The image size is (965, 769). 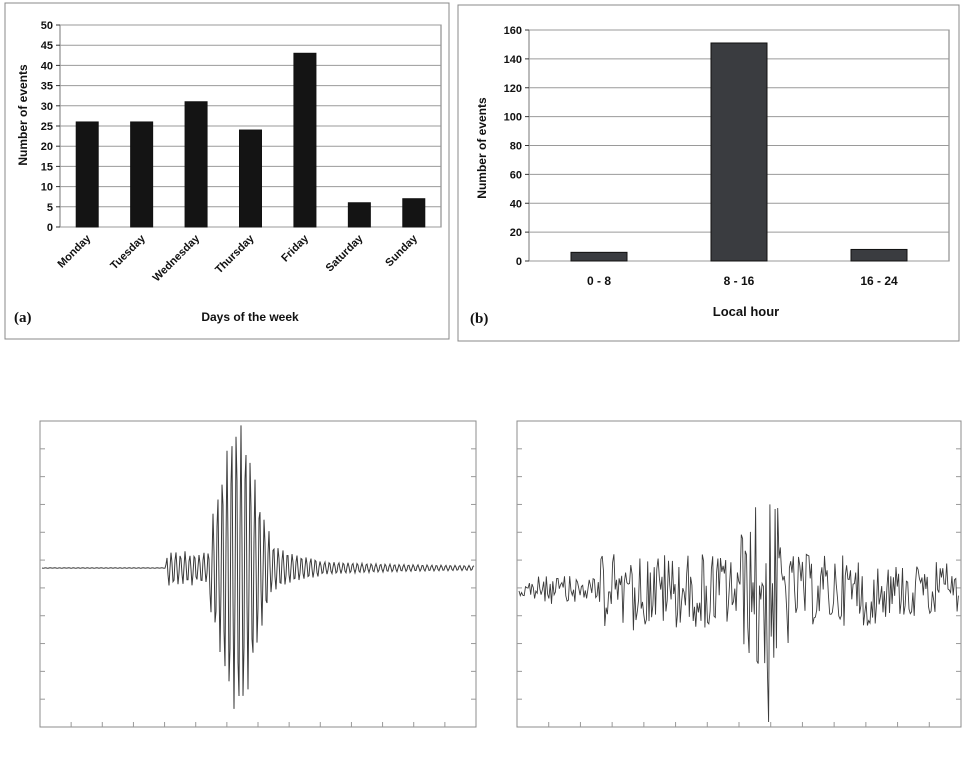 What do you see at coordinates (47, 26) in the screenshot?
I see `y-tick-label: 50` at bounding box center [47, 26].